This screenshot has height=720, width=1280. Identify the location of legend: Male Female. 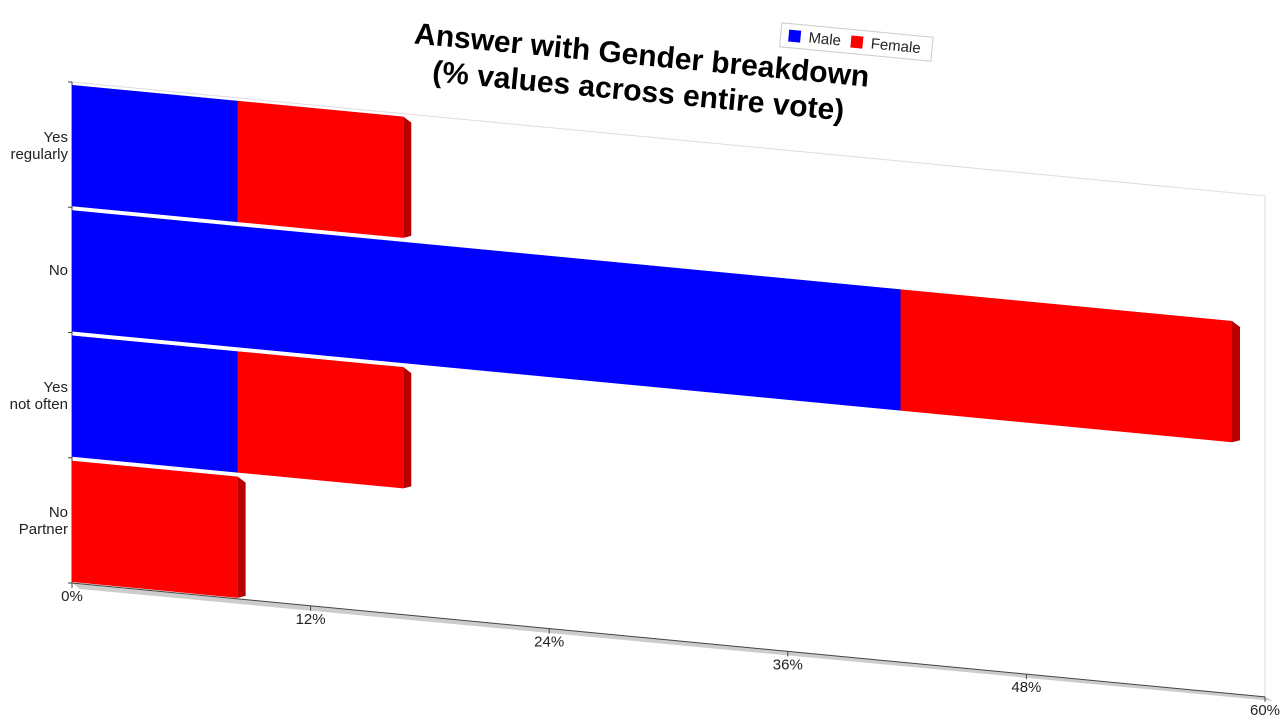
(856, 42).